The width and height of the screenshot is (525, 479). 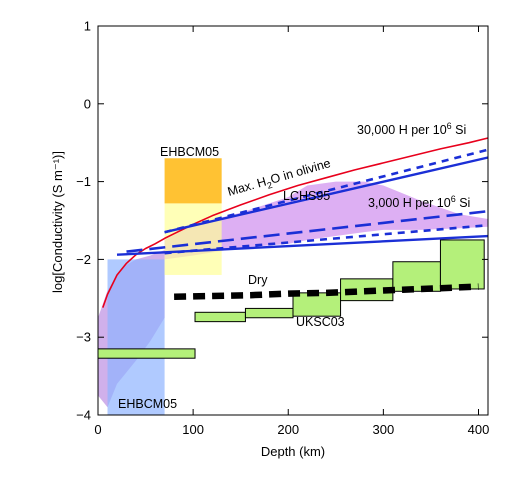 I want to click on ehbcm05-box-blue, so click(x=136, y=337).